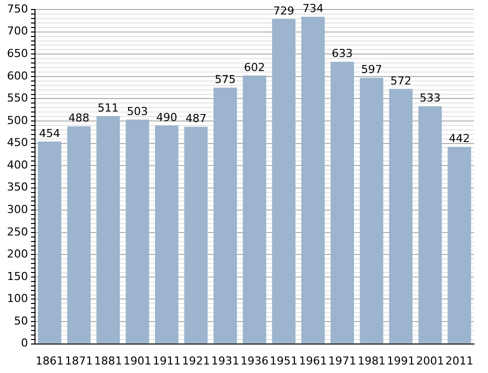 The height and width of the screenshot is (373, 488). I want to click on x-tick-label: 1991, so click(400, 361).